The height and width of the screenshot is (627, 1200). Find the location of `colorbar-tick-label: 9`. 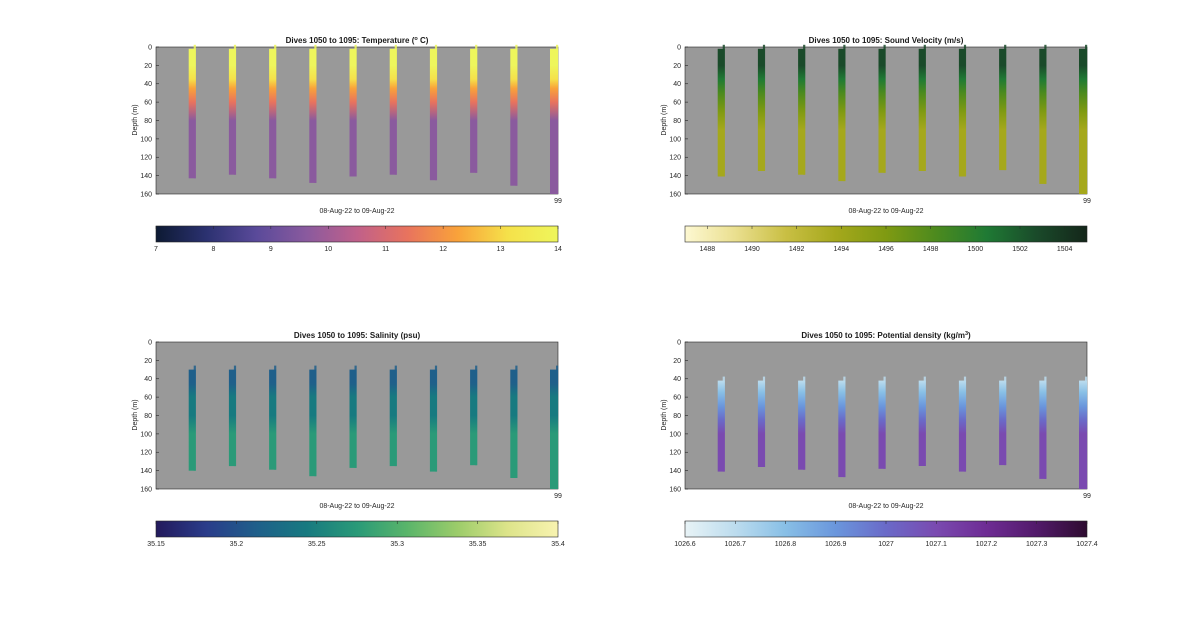

colorbar-tick-label: 9 is located at coordinates (271, 249).